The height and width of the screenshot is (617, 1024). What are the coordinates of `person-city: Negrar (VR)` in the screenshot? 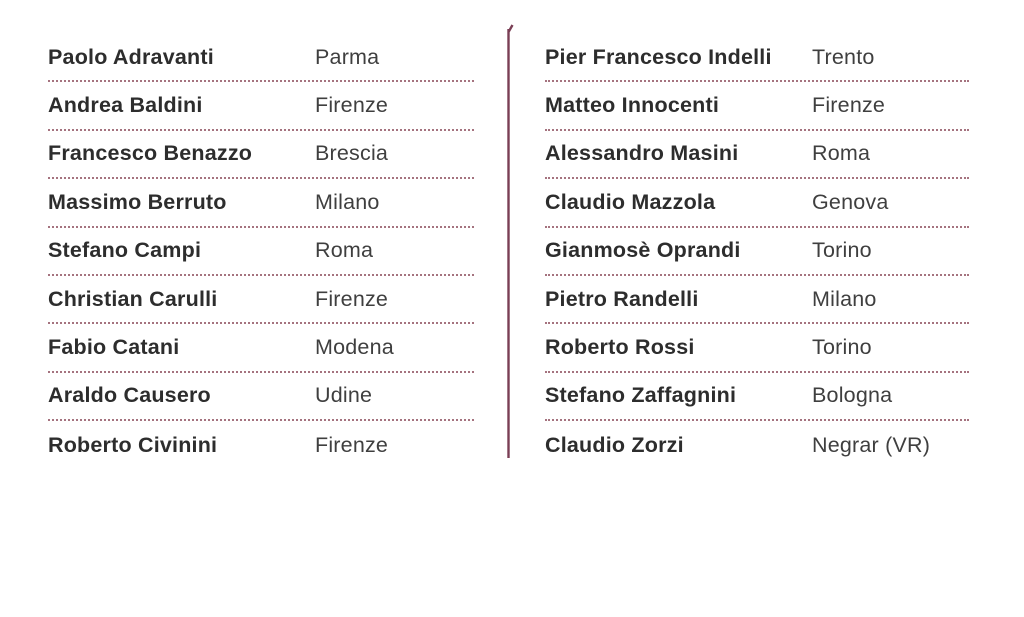 It's located at (871, 444).